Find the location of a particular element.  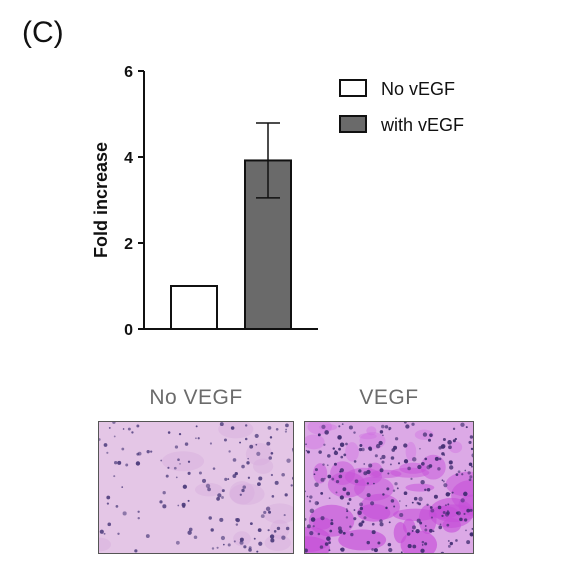

y-tick-label: 2 is located at coordinates (128, 244).